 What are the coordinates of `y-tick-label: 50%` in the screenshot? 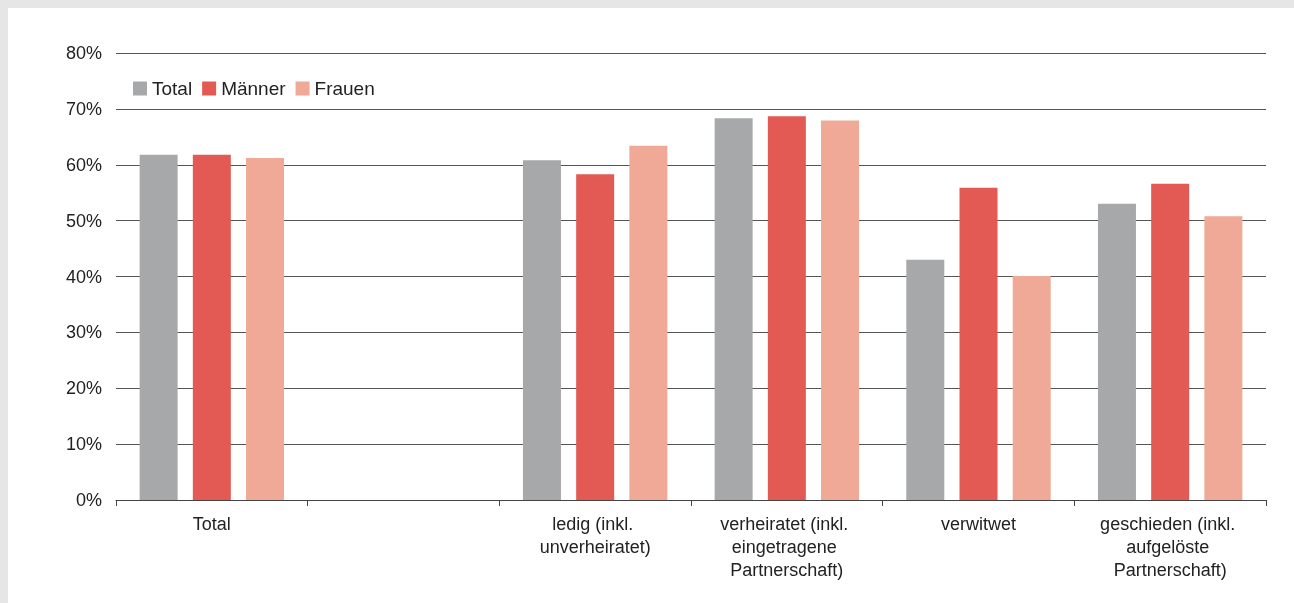 It's located at (83, 220).